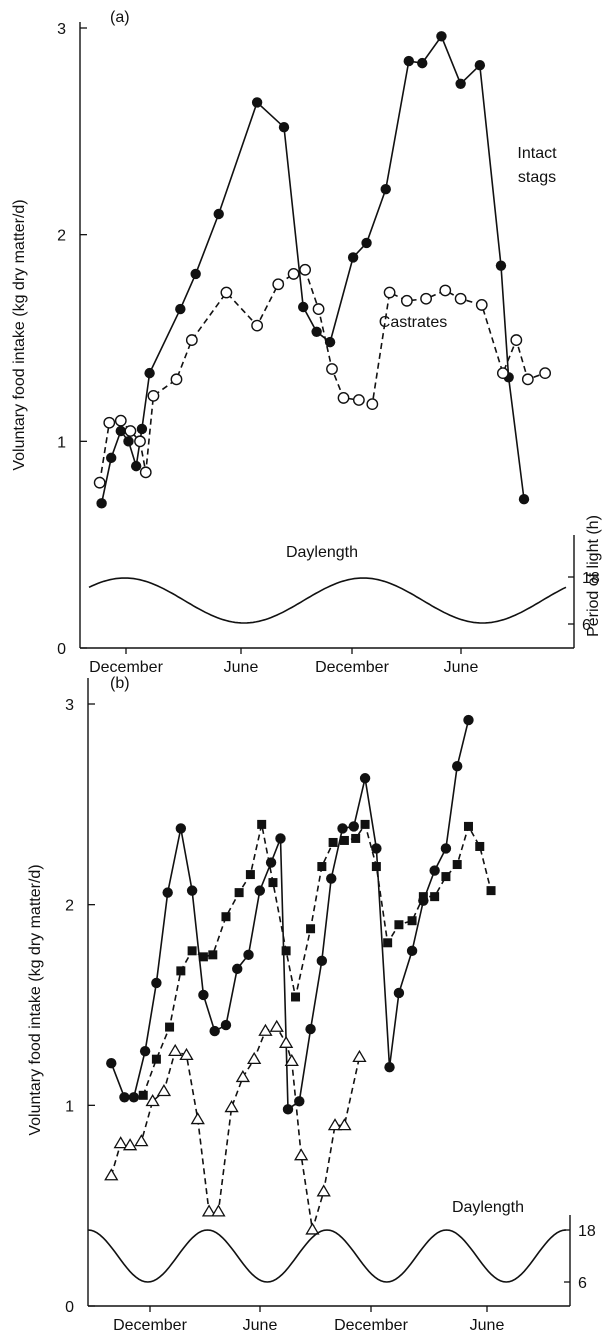  I want to click on panel-b-label: (b), so click(120, 683).